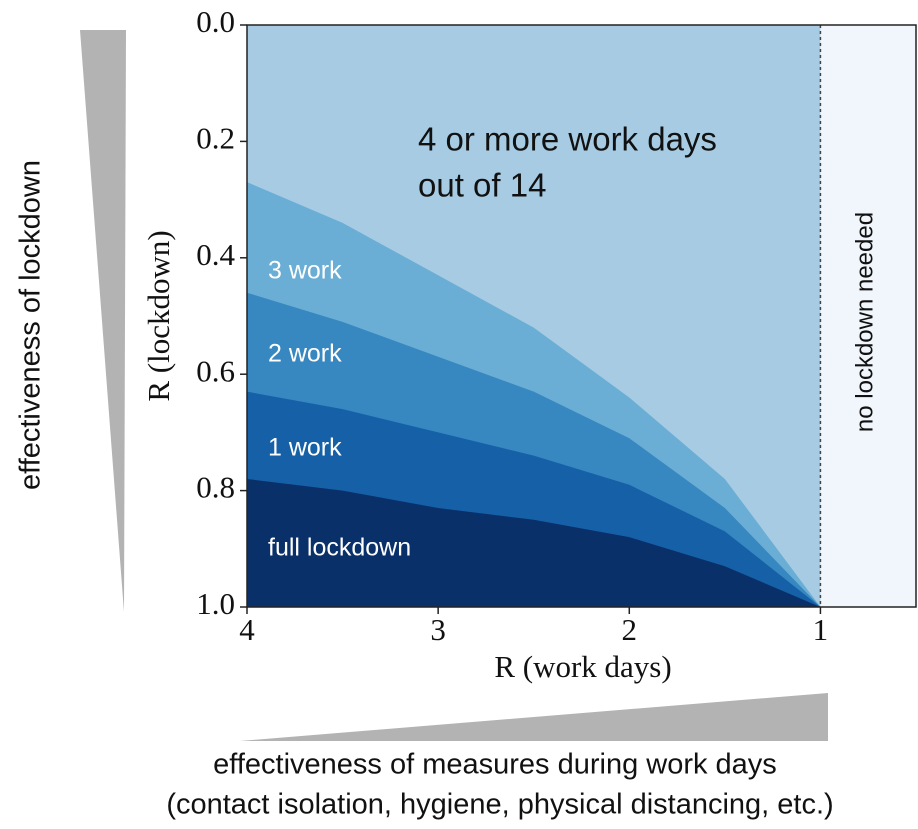  Describe the element at coordinates (339, 548) in the screenshot. I see `region-label: full lockdown` at that location.